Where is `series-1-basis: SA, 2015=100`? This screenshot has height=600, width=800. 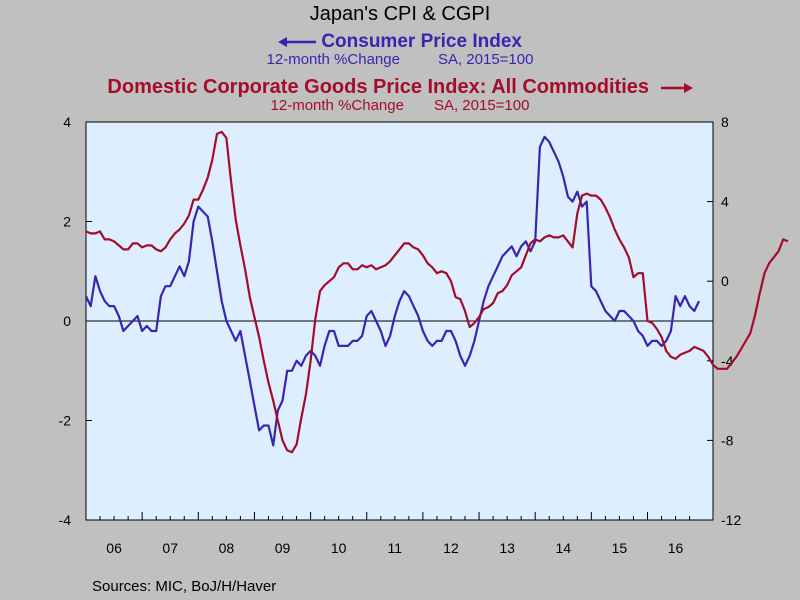 series-1-basis: SA, 2015=100 is located at coordinates (485, 59).